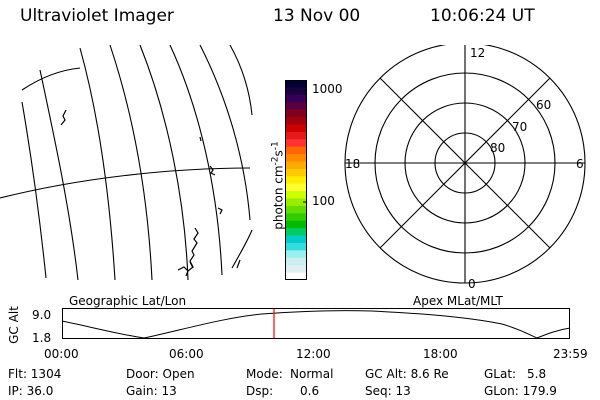 This screenshot has height=400, width=600. Describe the element at coordinates (520, 391) in the screenshot. I see `glon-value: GLon: 179.9` at that location.